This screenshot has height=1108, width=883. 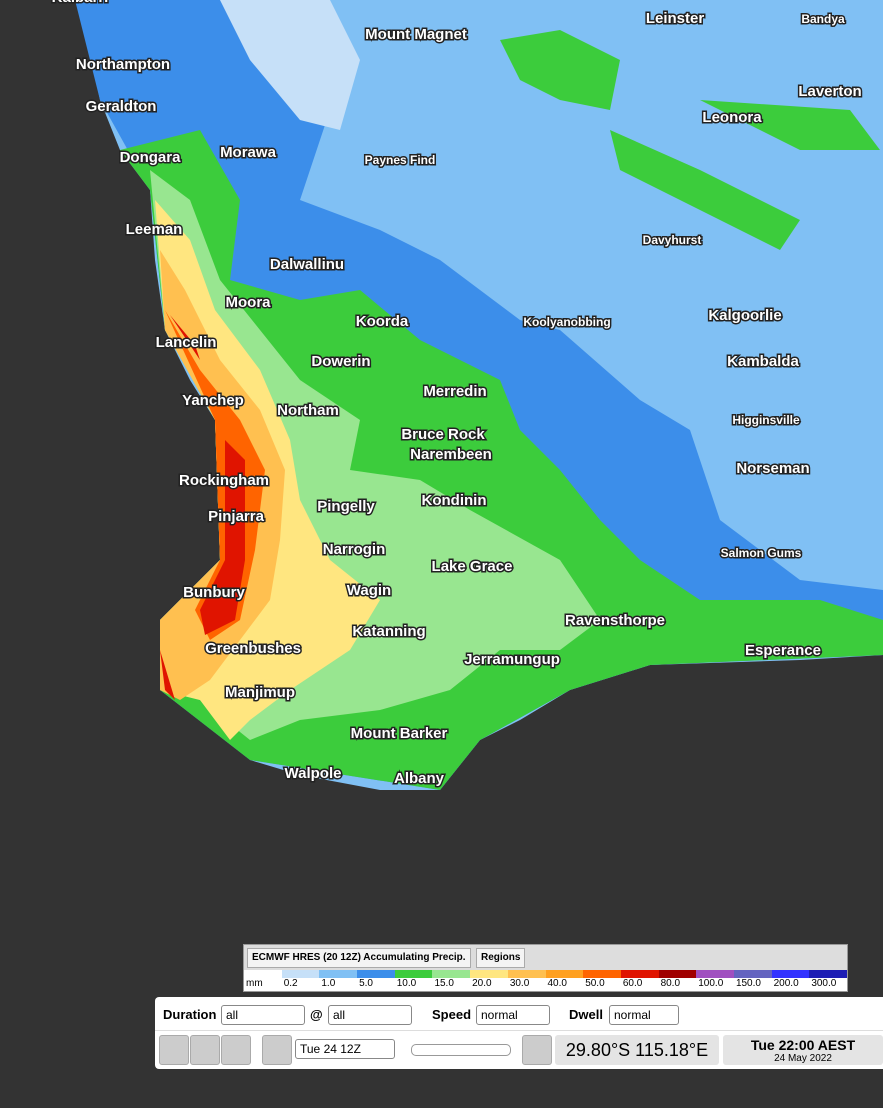 I want to click on legend-label: 60.0, so click(x=632, y=983).